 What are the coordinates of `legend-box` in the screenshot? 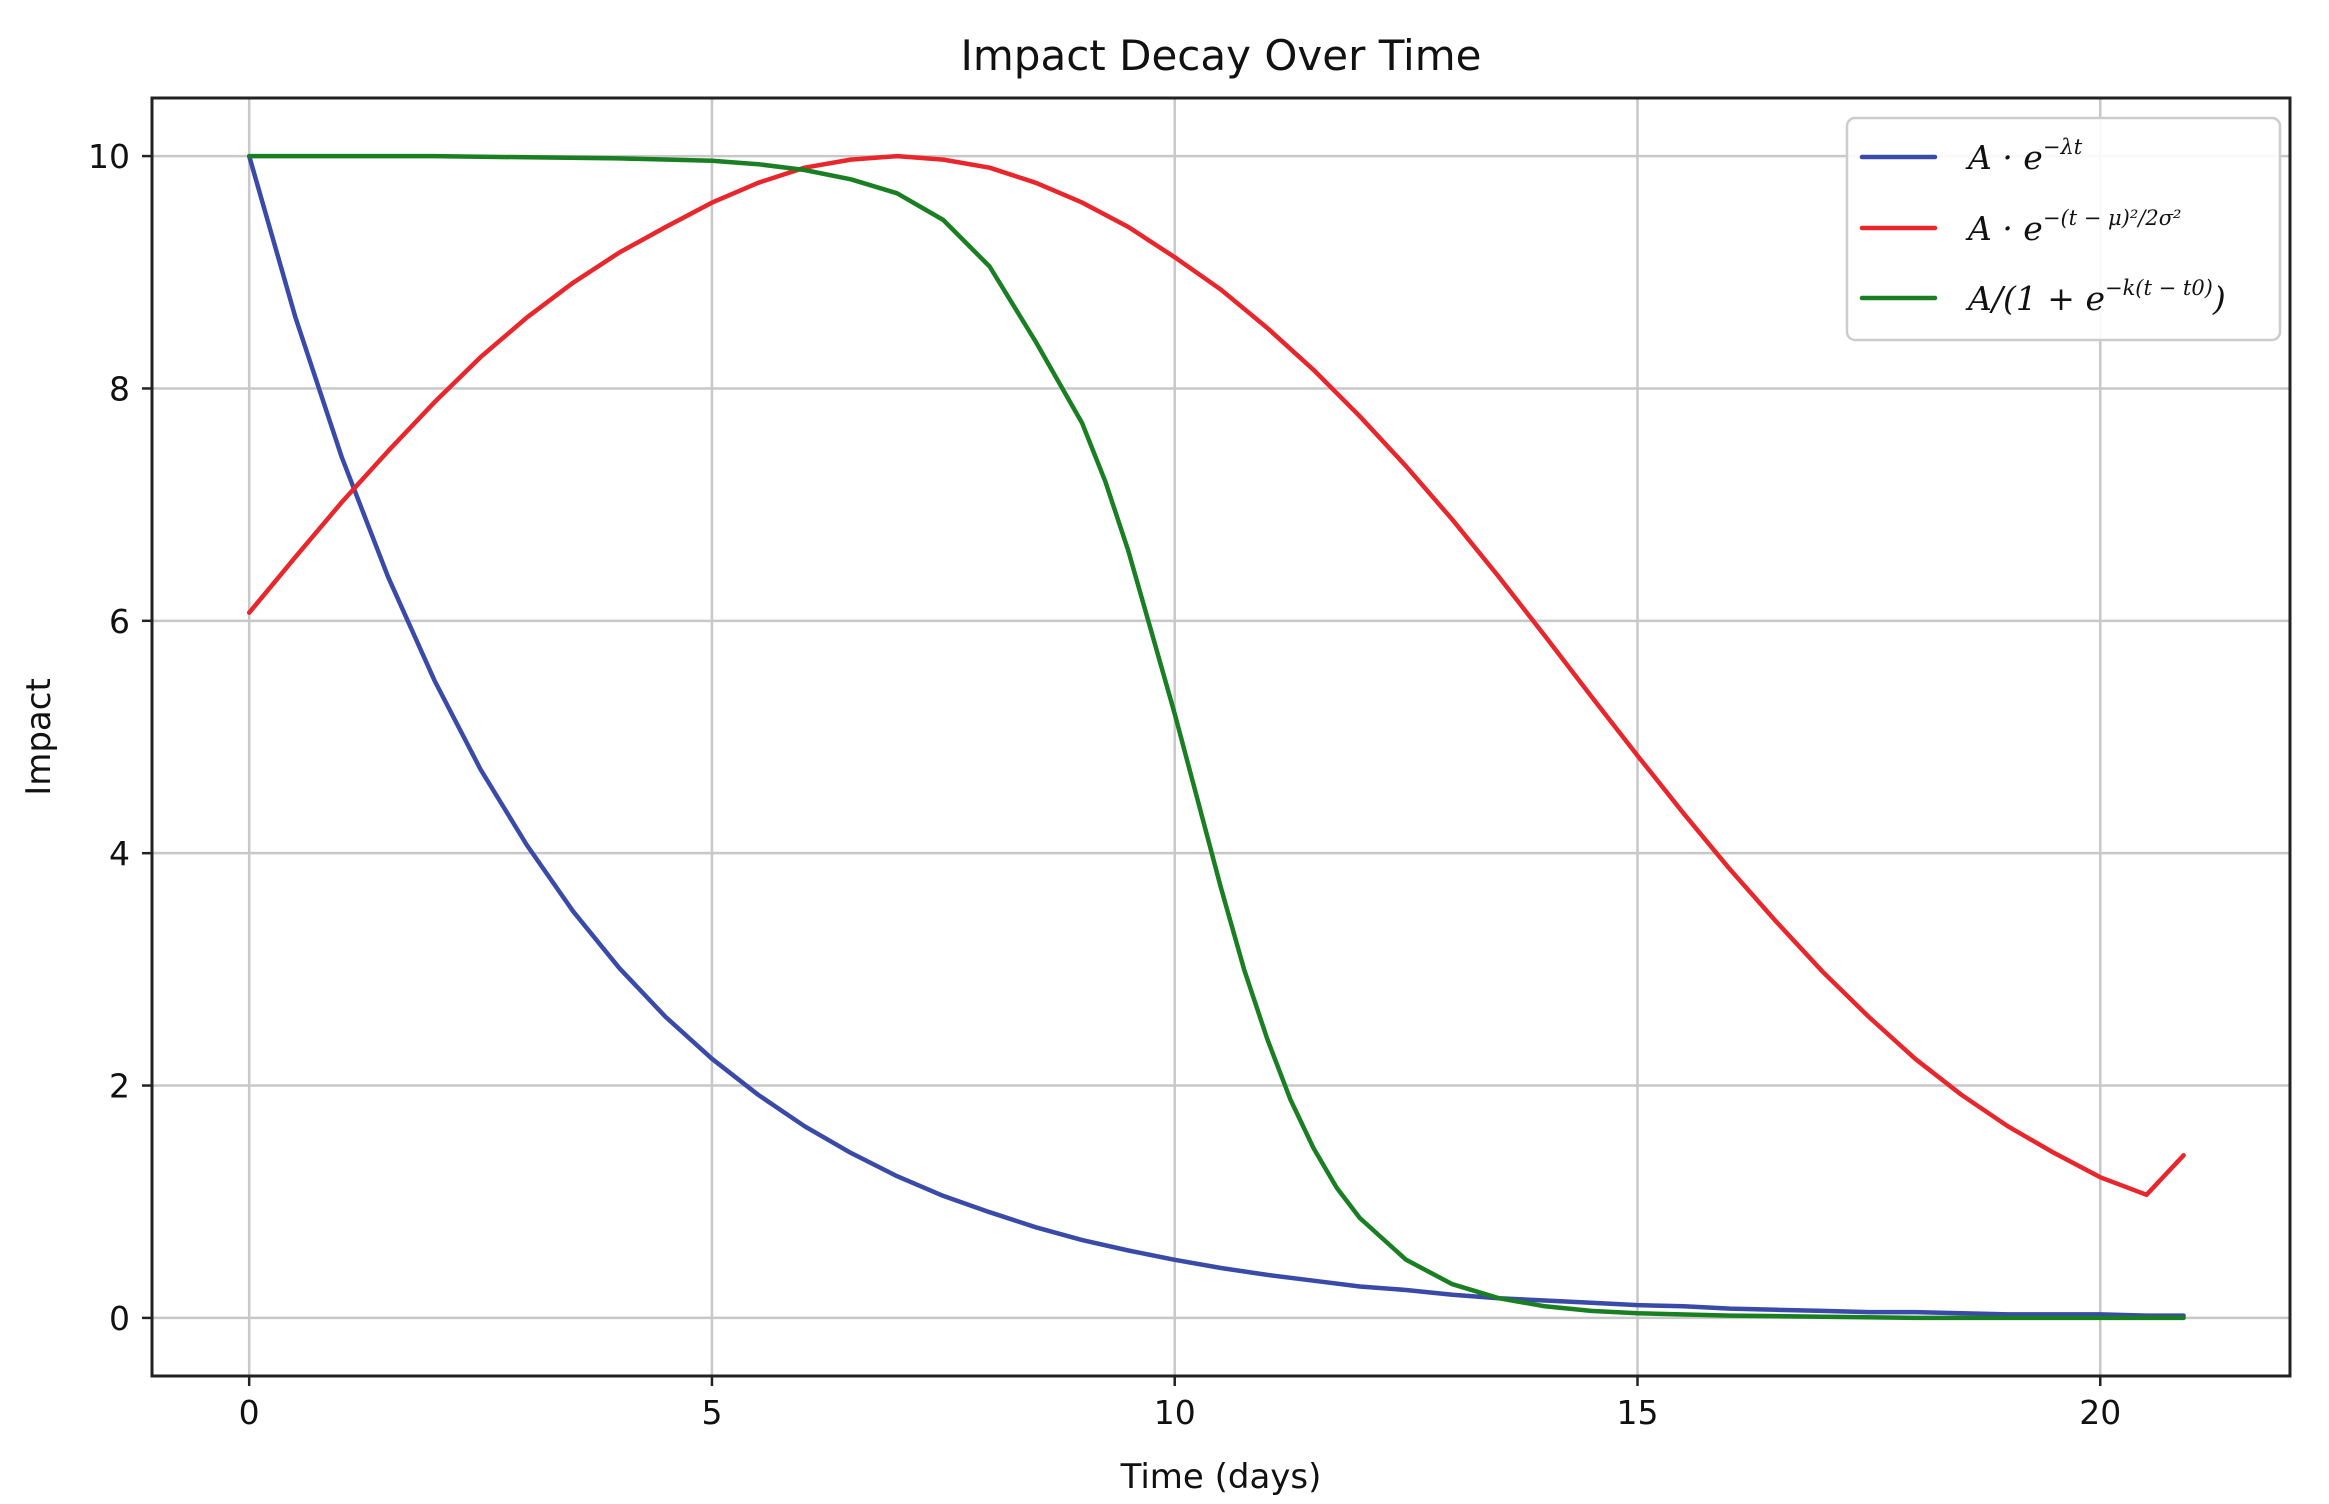 It's located at (2063, 229).